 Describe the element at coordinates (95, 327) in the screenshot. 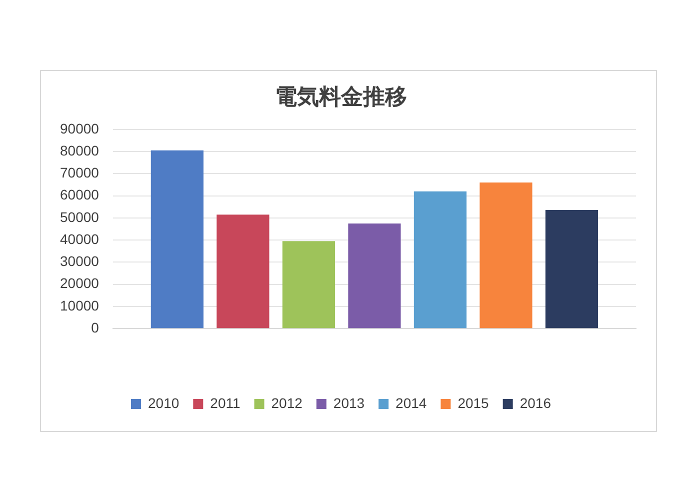

I see `y-tick-label: 0` at that location.